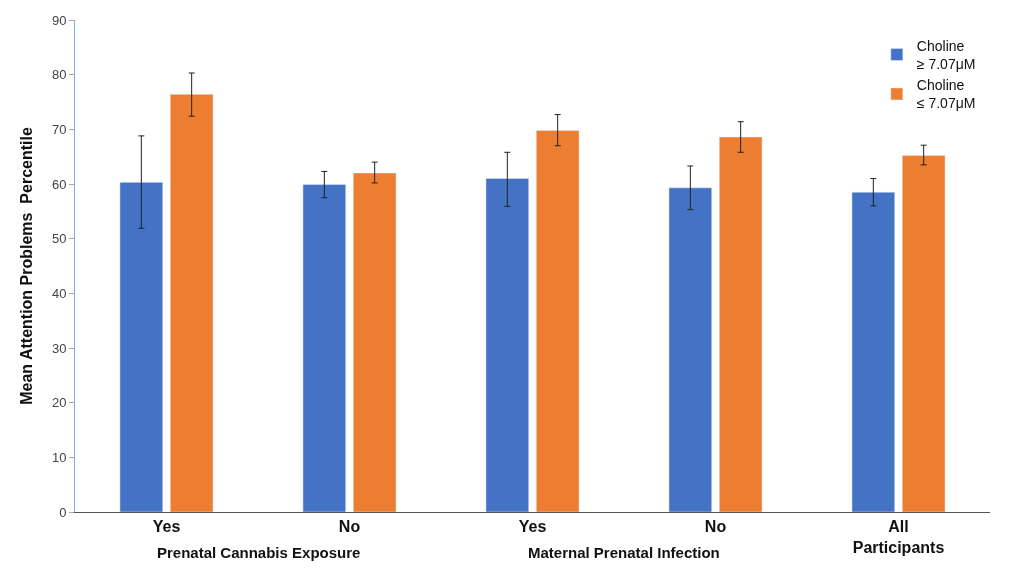 This screenshot has width=1020, height=574. Describe the element at coordinates (259, 552) in the screenshot. I see `text: Prenatal Cannabis Exposure` at that location.